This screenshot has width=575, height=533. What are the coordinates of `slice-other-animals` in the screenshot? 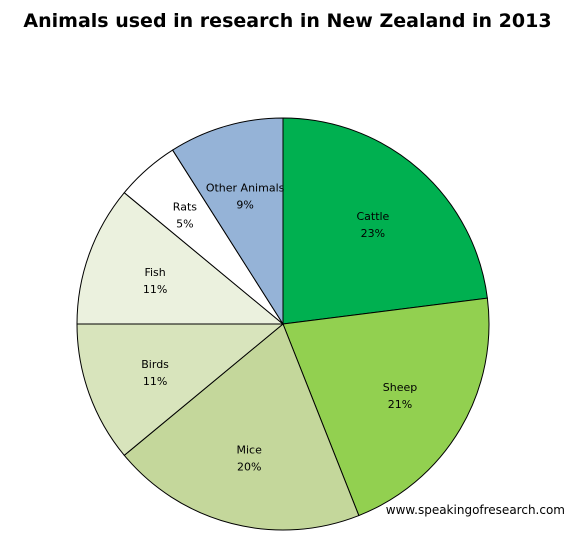 It's located at (227, 221).